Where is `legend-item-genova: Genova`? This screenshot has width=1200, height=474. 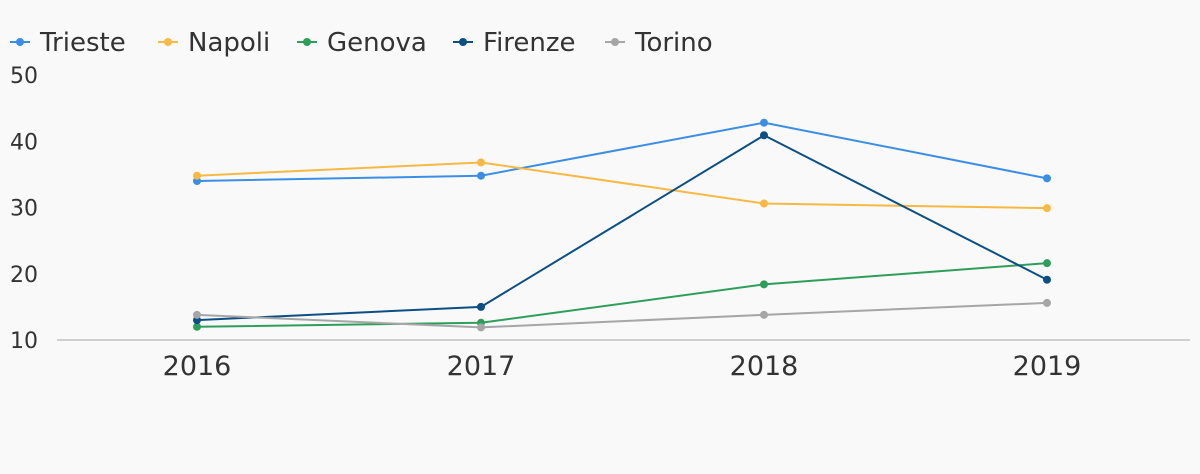
legend-item-genova: Genova is located at coordinates (362, 43).